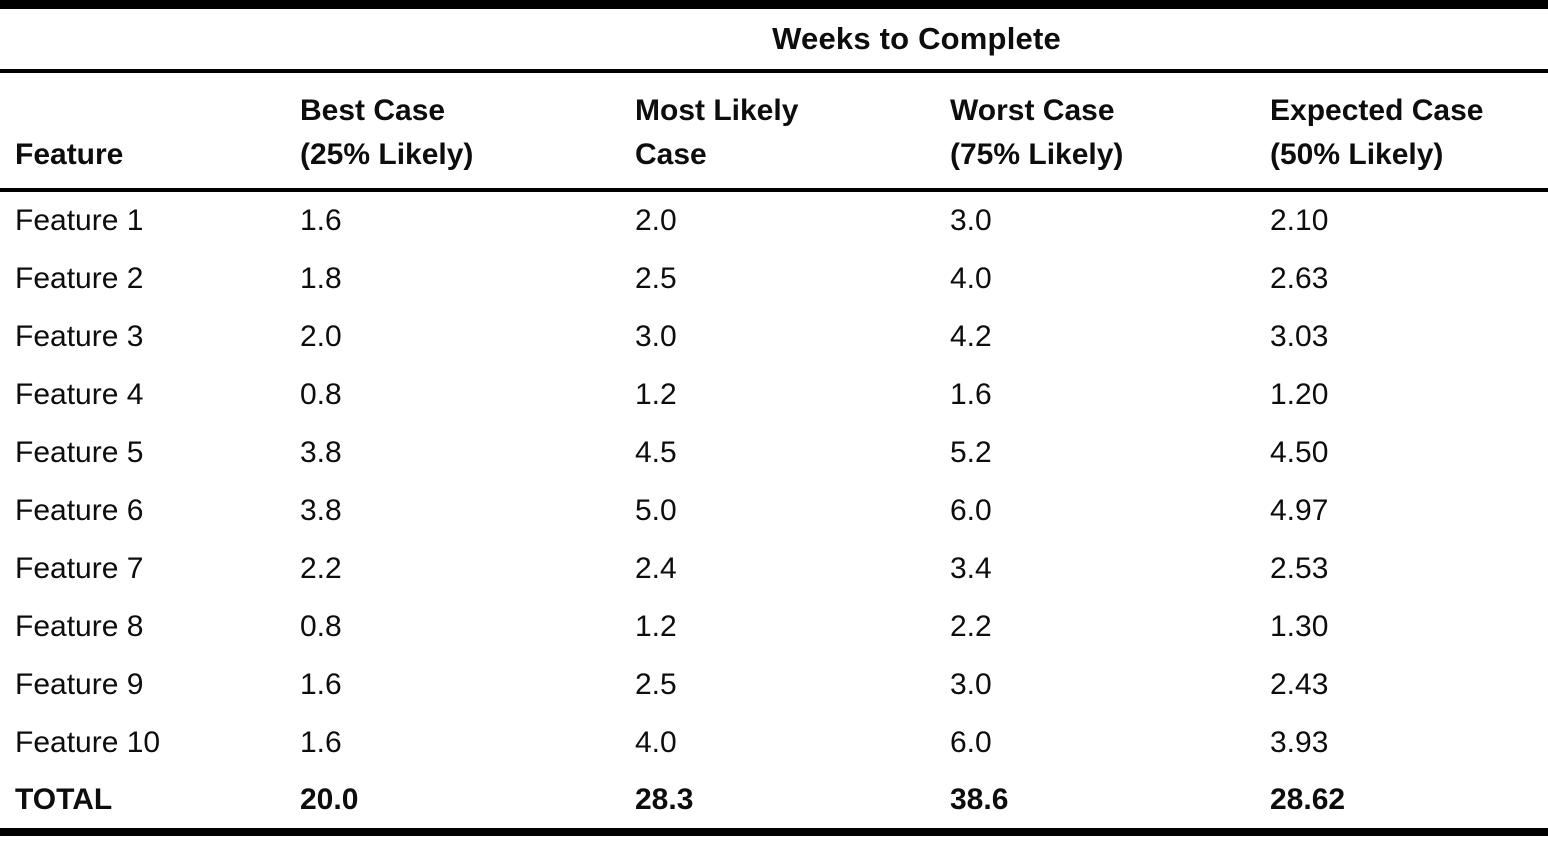 The image size is (1548, 844). I want to click on expected-case-cell: 4.50, so click(1299, 452).